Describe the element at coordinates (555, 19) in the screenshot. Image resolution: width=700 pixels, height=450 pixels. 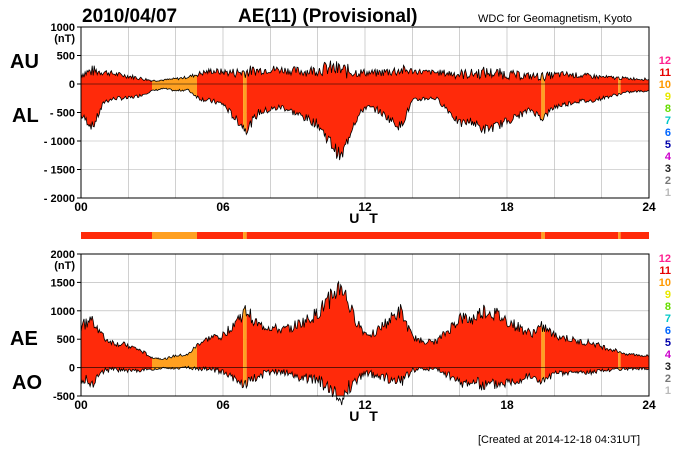
I see `data-source-label: WDC for Geomagnetism, Kyoto` at that location.